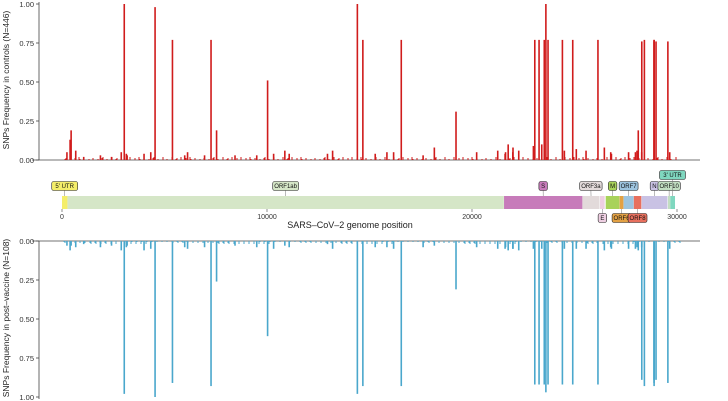 The width and height of the screenshot is (728, 401). I want to click on bottom-y-tick-label: 0.75, so click(26, 358).